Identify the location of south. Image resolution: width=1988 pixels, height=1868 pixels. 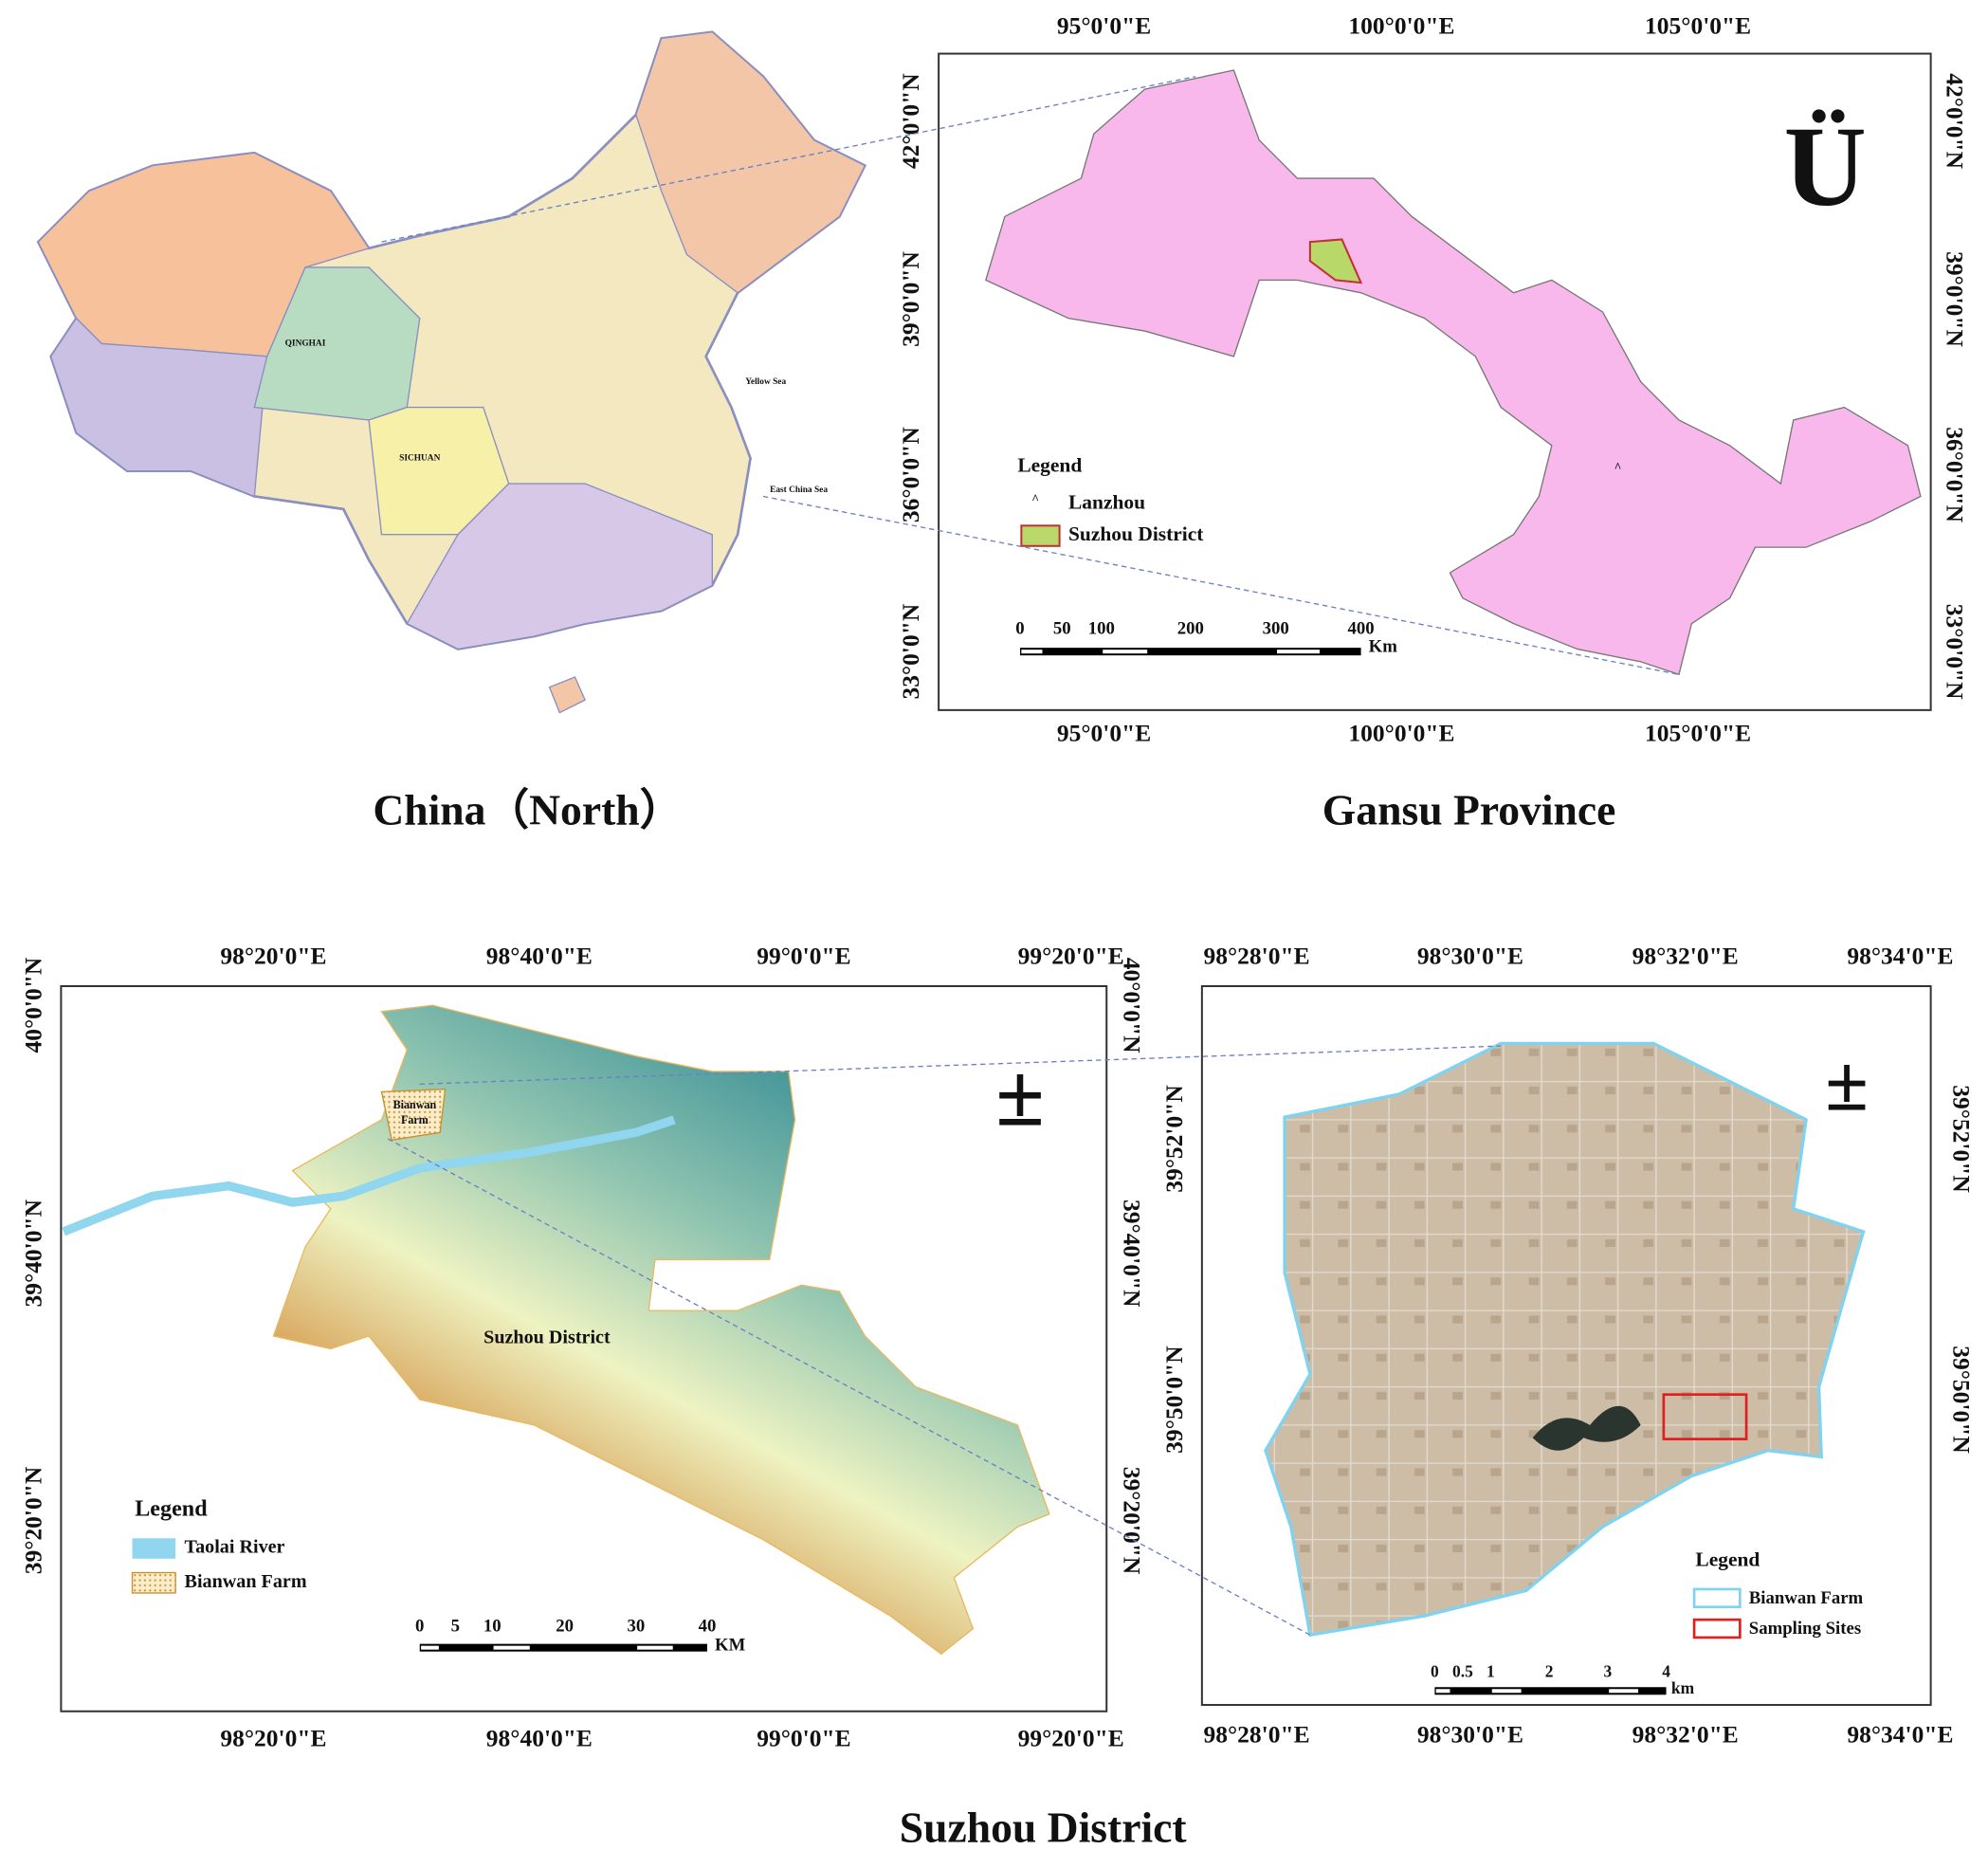
(559, 566).